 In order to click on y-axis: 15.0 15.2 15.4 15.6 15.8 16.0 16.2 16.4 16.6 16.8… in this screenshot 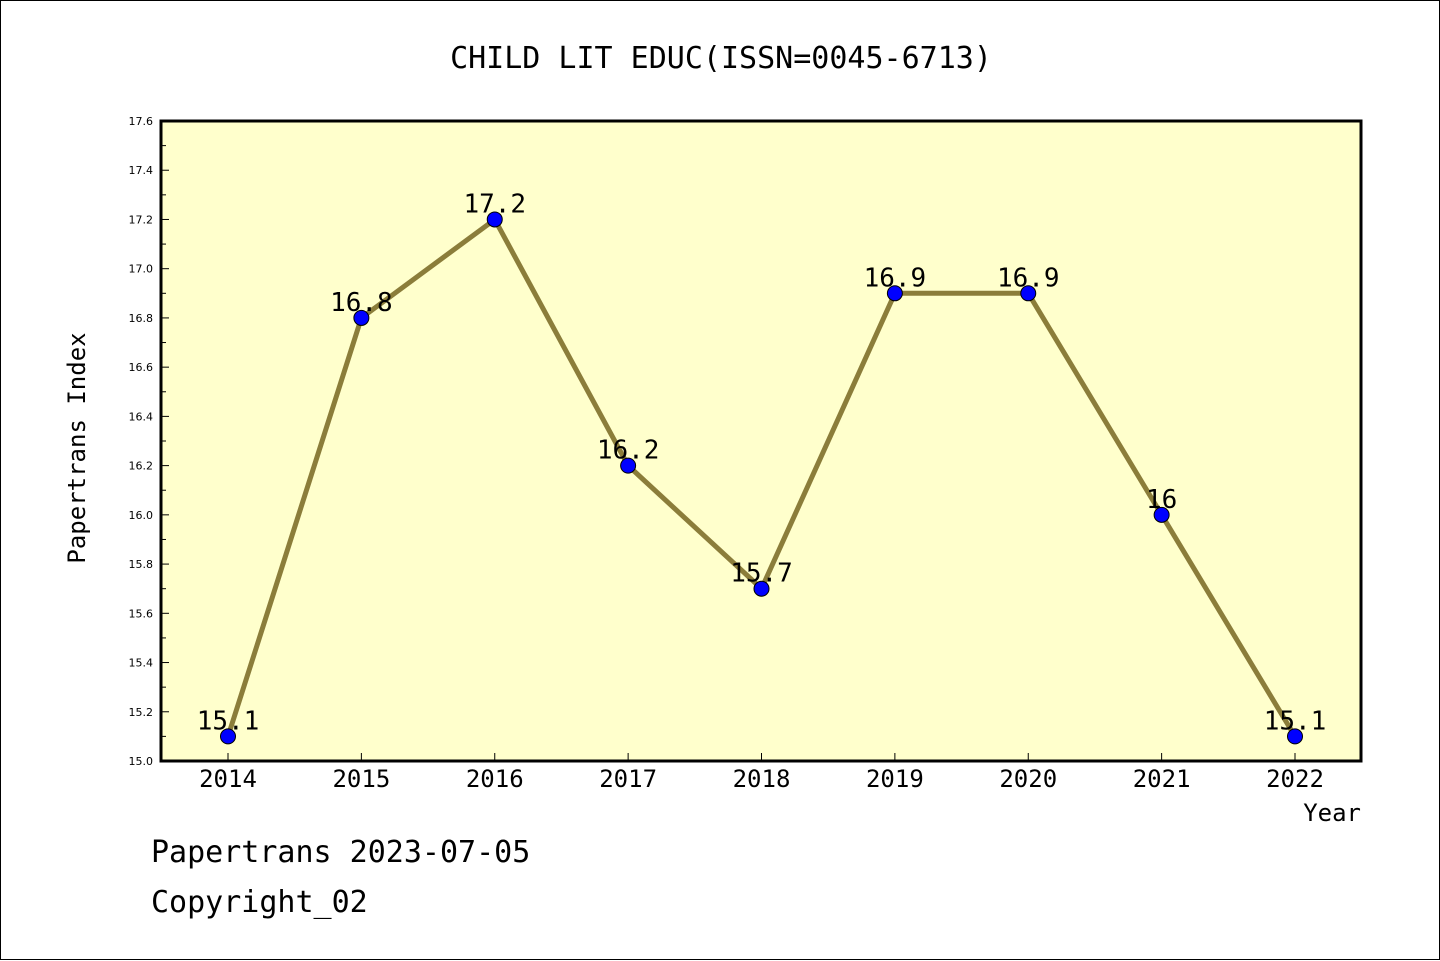, I will do `click(149, 441)`.